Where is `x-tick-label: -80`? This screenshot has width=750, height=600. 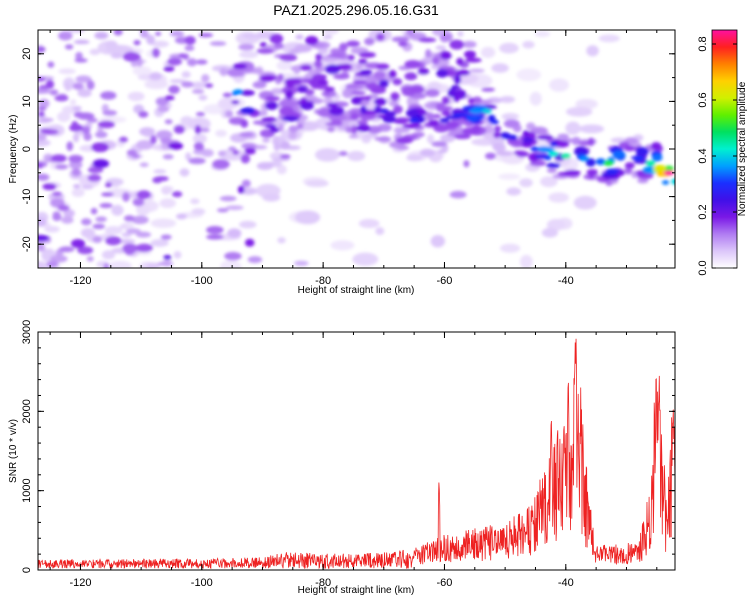 x-tick-label: -80 is located at coordinates (323, 281).